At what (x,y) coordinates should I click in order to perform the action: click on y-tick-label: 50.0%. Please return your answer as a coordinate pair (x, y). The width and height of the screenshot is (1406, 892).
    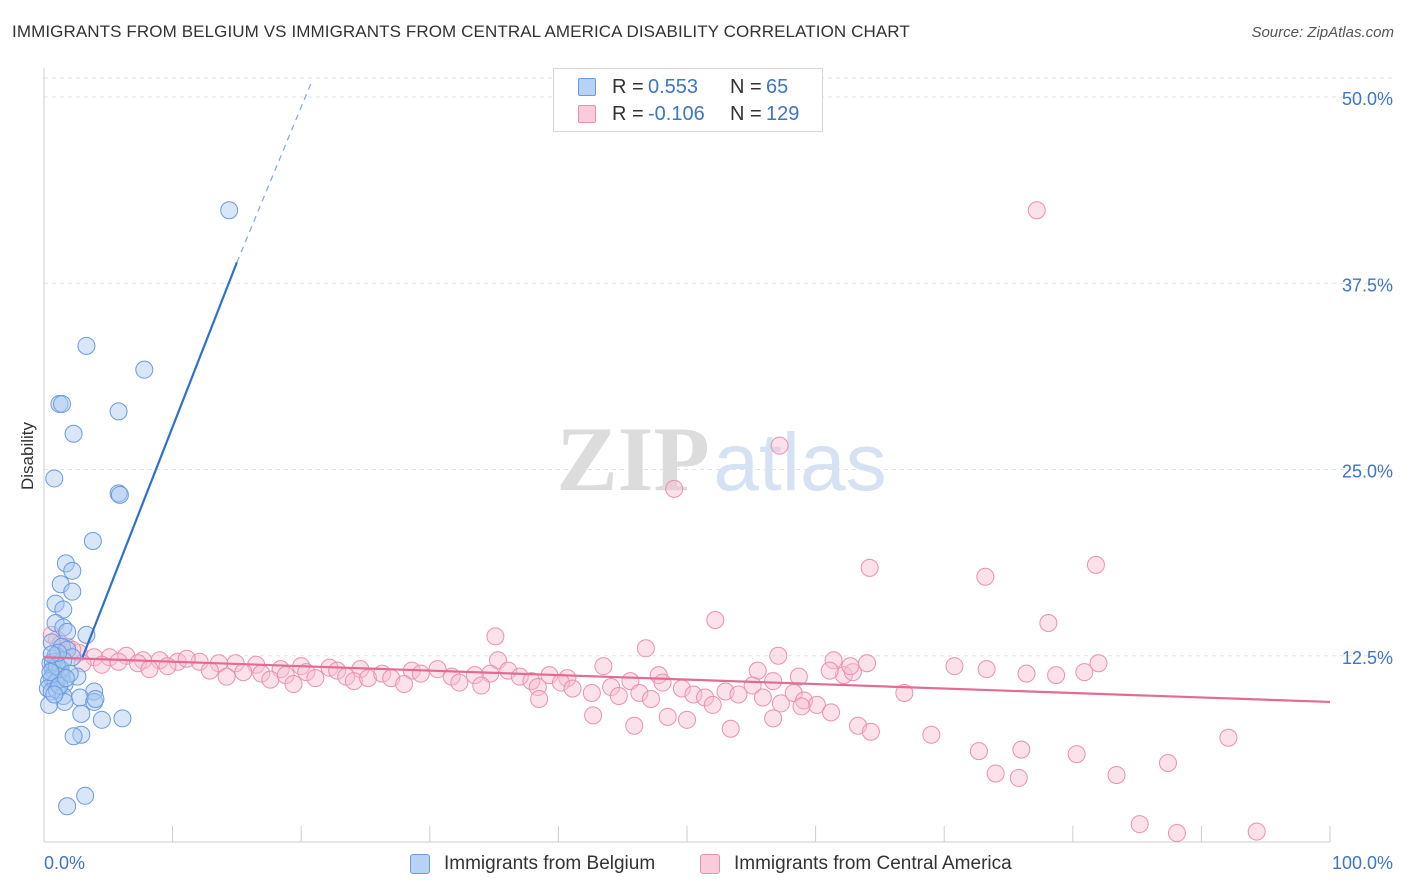
    Looking at the image, I should click on (1367, 99).